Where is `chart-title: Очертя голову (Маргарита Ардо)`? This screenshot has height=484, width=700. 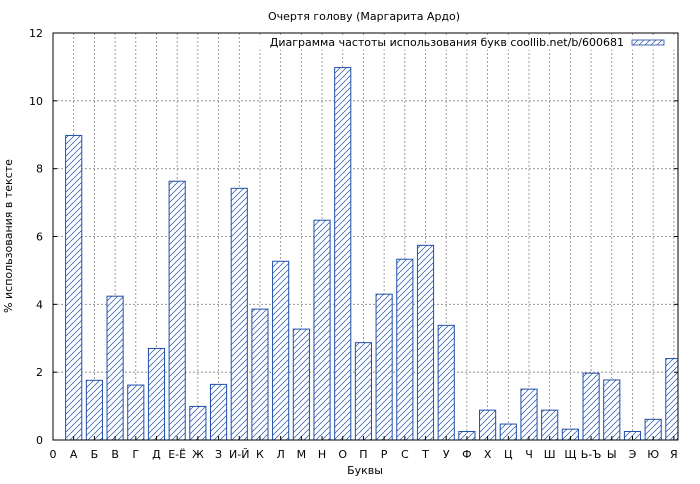
chart-title: Очертя голову (Маргарита Ардо) is located at coordinates (364, 16).